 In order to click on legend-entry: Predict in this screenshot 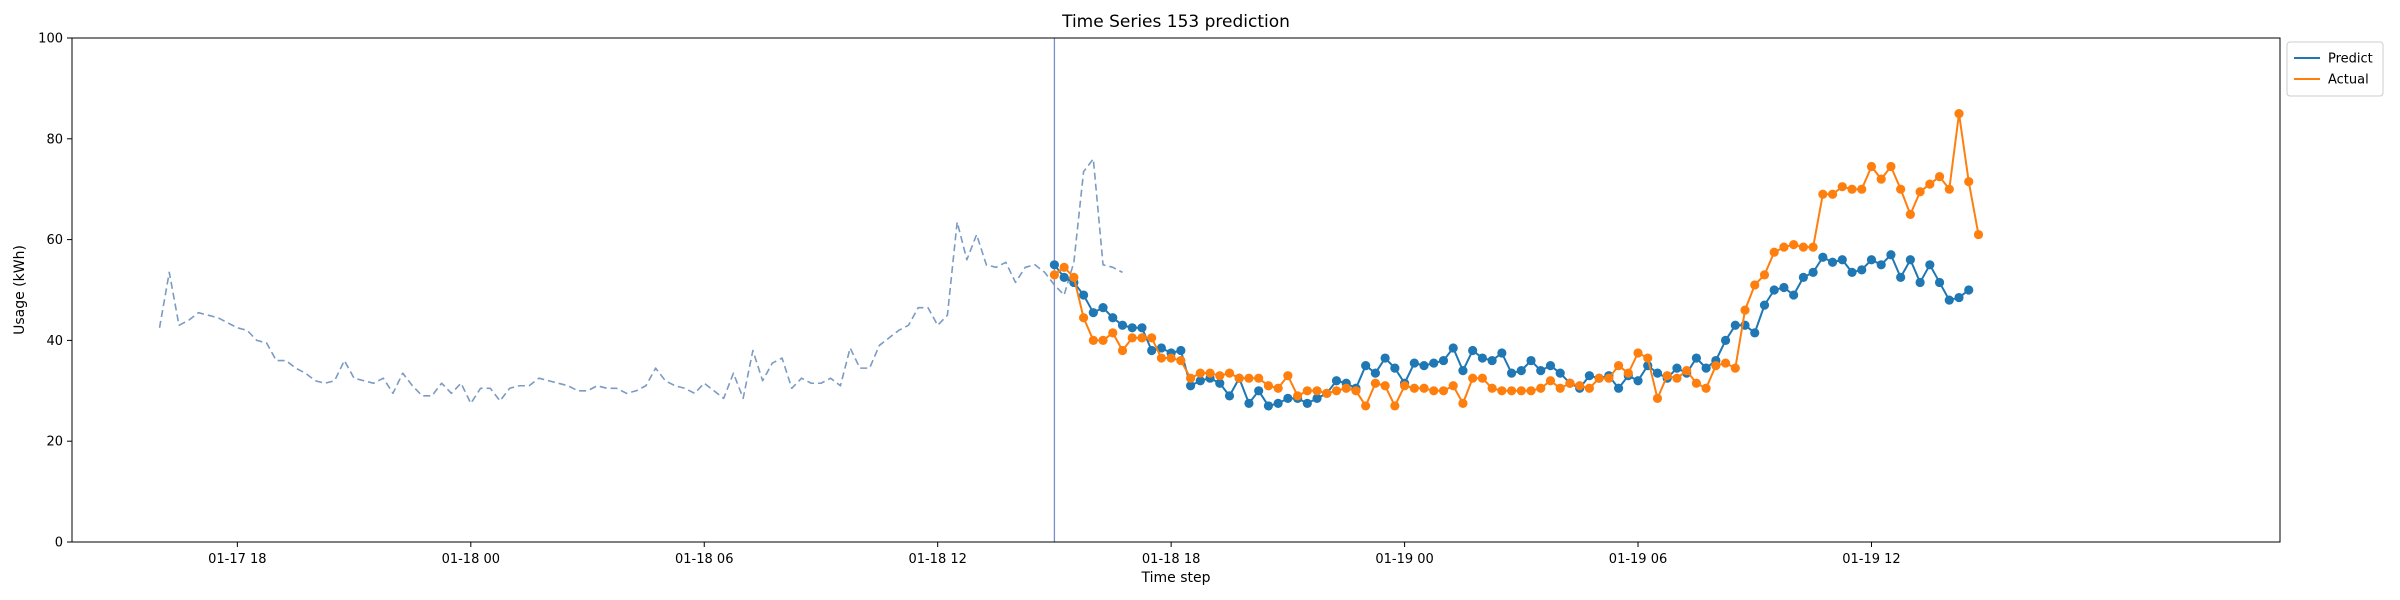, I will do `click(2350, 59)`.